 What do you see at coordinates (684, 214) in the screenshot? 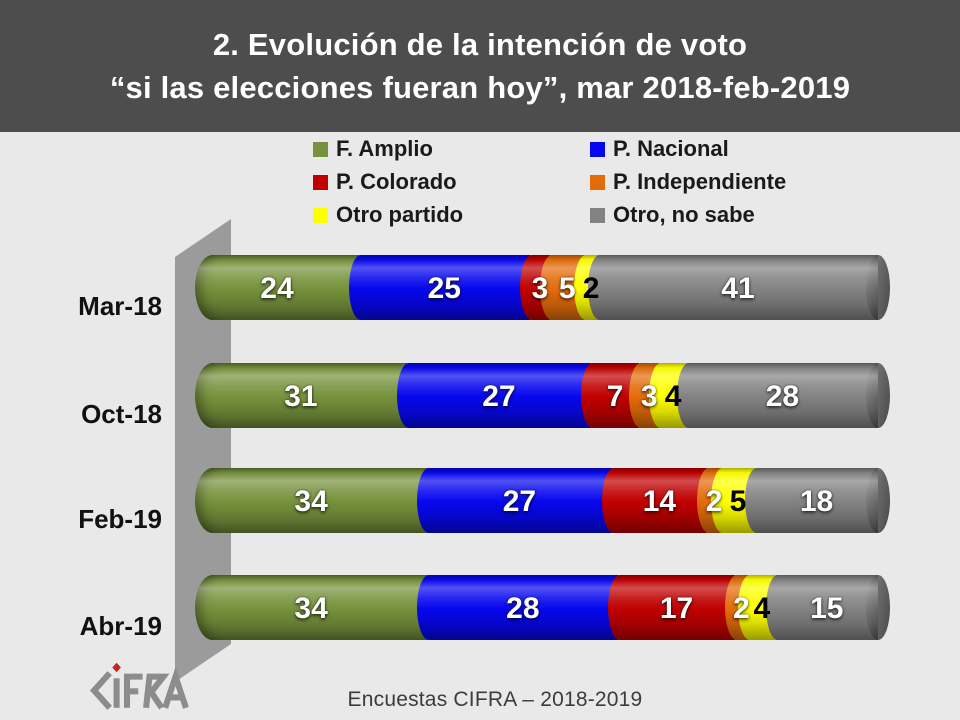
I see `legend-label: Otro, no sabe` at bounding box center [684, 214].